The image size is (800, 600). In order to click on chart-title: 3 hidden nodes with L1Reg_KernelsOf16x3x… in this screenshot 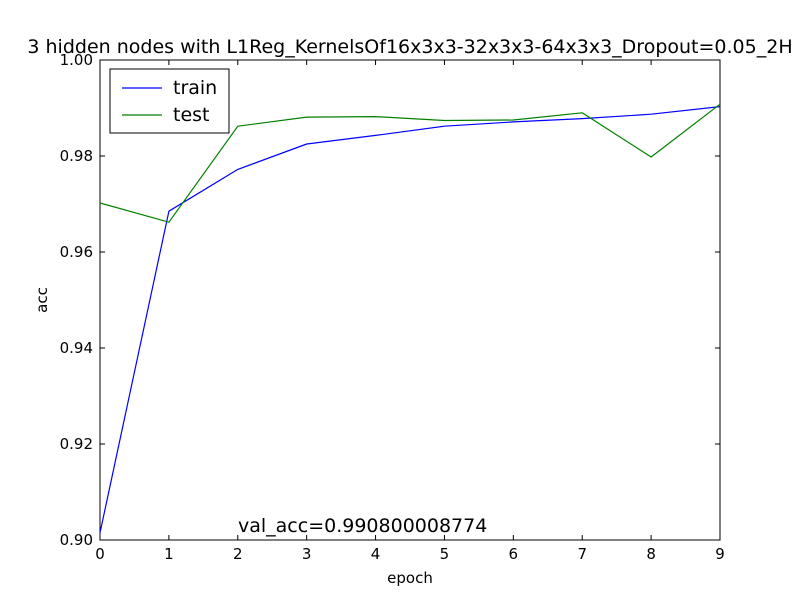, I will do `click(409, 47)`.